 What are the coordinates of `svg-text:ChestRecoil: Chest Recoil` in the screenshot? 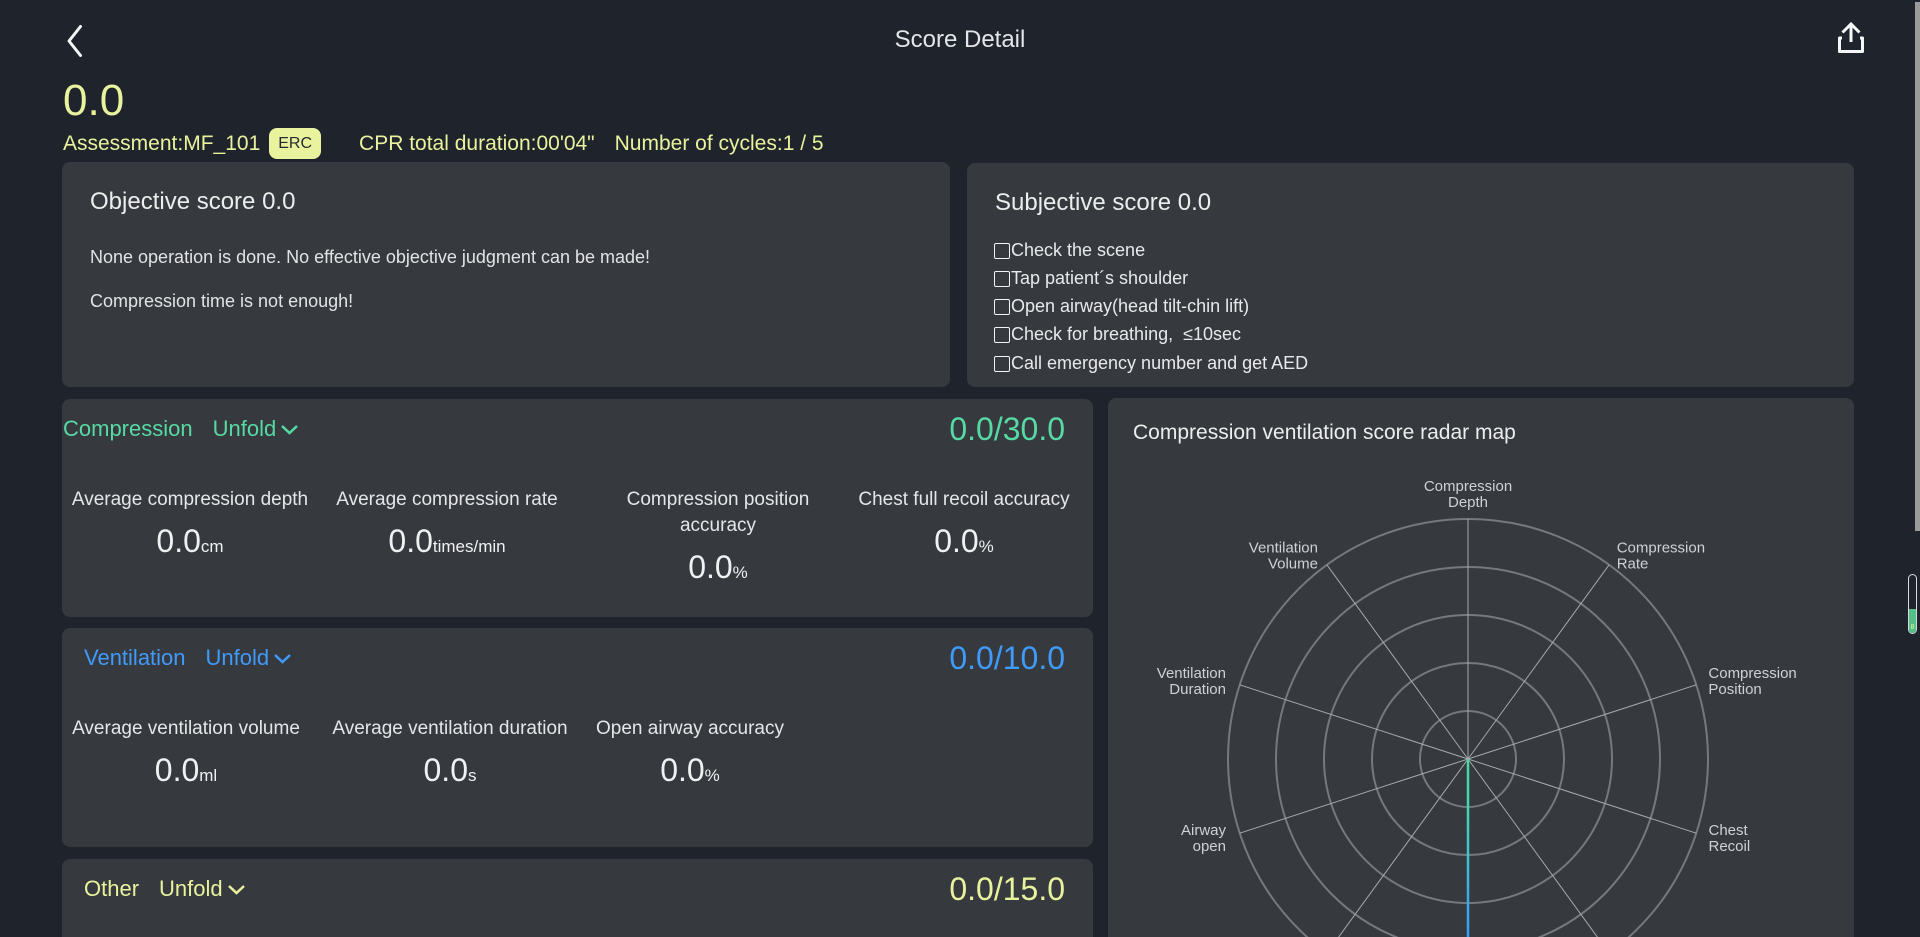 It's located at (1730, 838).